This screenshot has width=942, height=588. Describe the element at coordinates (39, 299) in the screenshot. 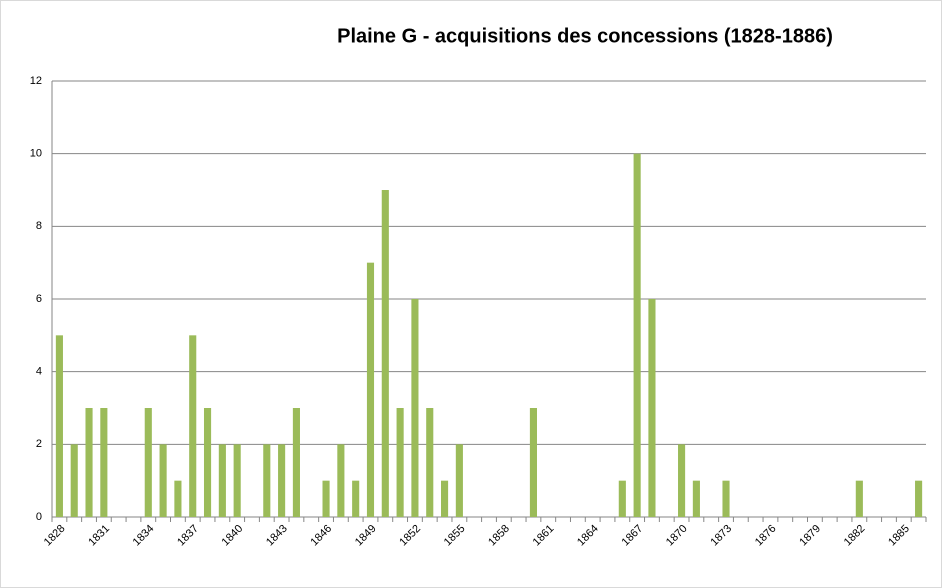

I see `y-tick-label: 6` at that location.